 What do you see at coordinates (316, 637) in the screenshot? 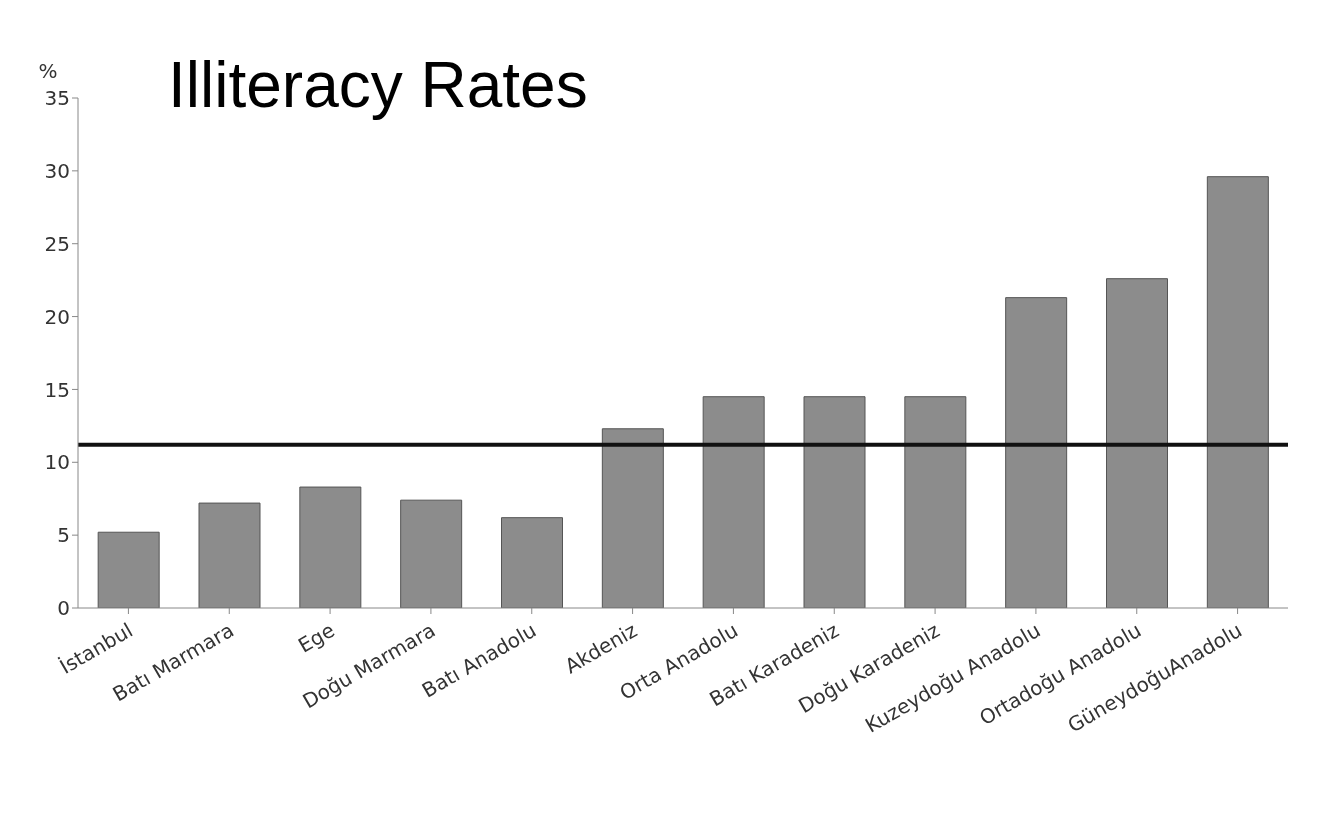
I see `x-tick-label: Ege` at bounding box center [316, 637].